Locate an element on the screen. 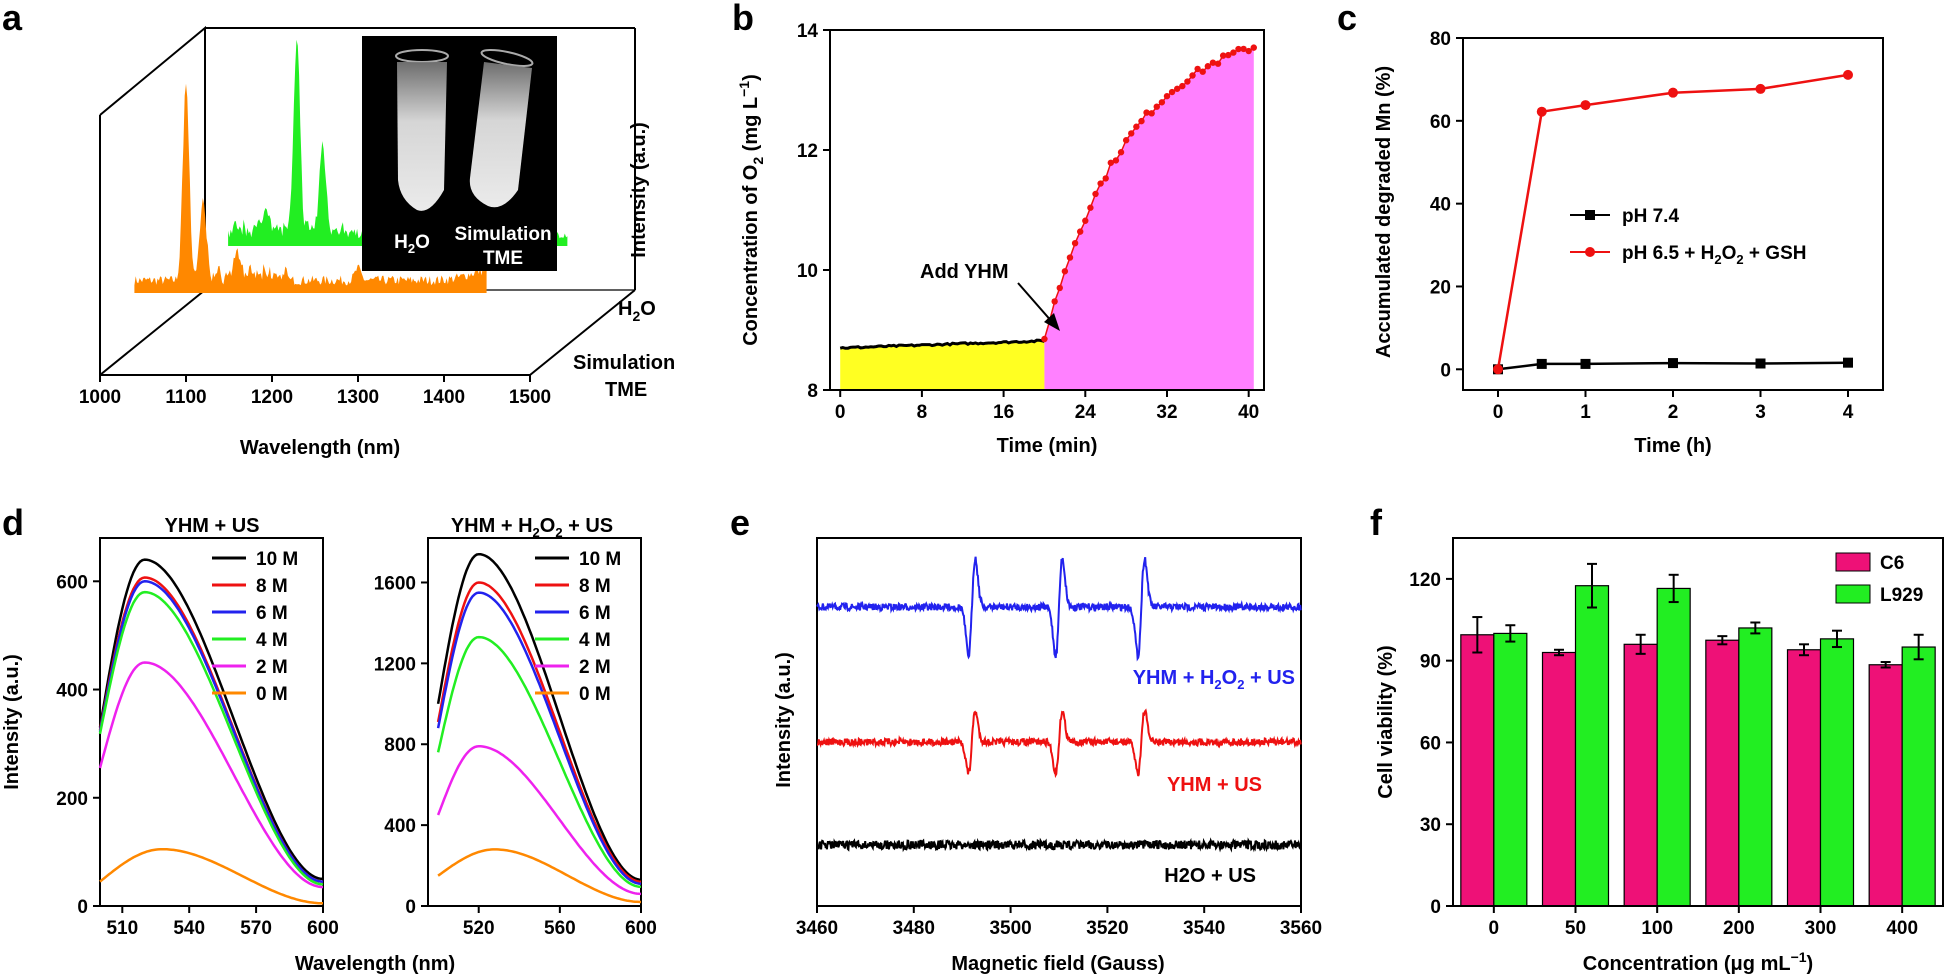 The height and width of the screenshot is (979, 1949). panel-d2-title: YHM + H2O2 + US is located at coordinates (532, 527).